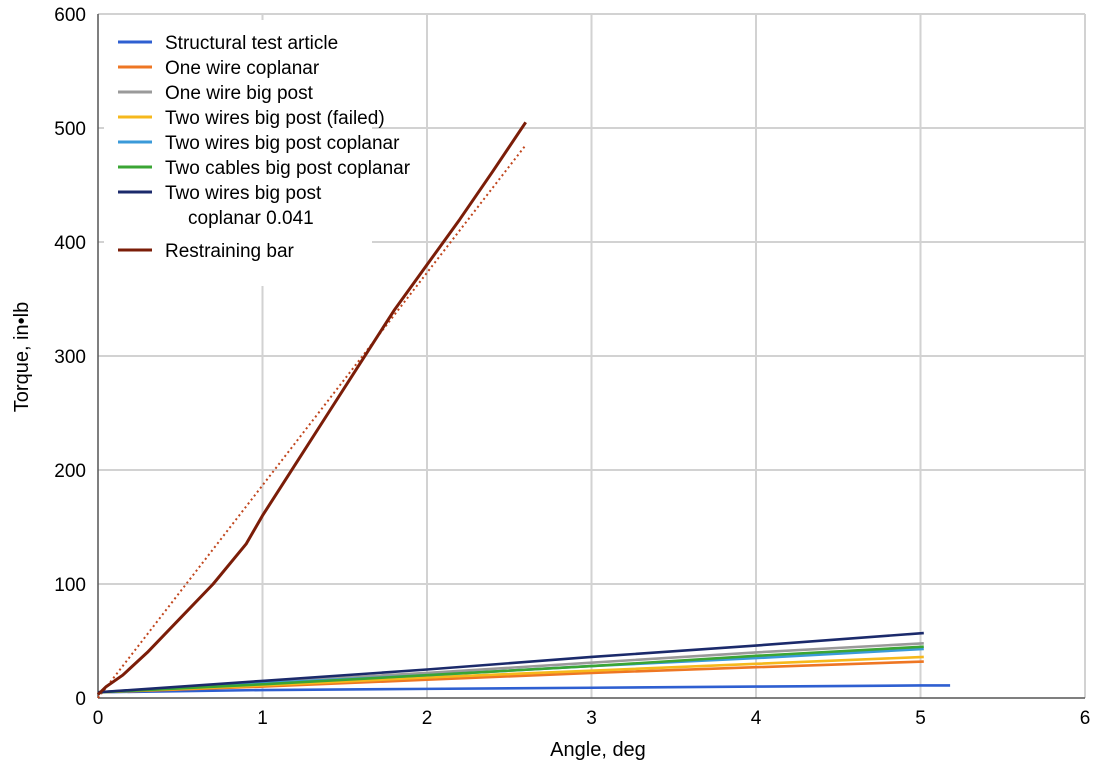  I want to click on legend-label-one-wire-coplanar: One wire coplanar, so click(242, 68).